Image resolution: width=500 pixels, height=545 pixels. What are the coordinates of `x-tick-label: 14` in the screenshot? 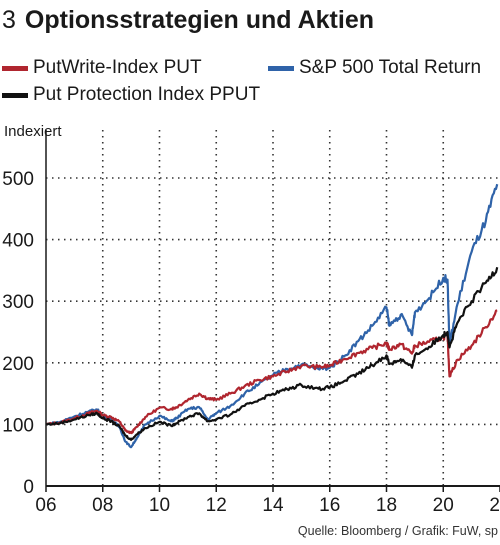 It's located at (273, 505).